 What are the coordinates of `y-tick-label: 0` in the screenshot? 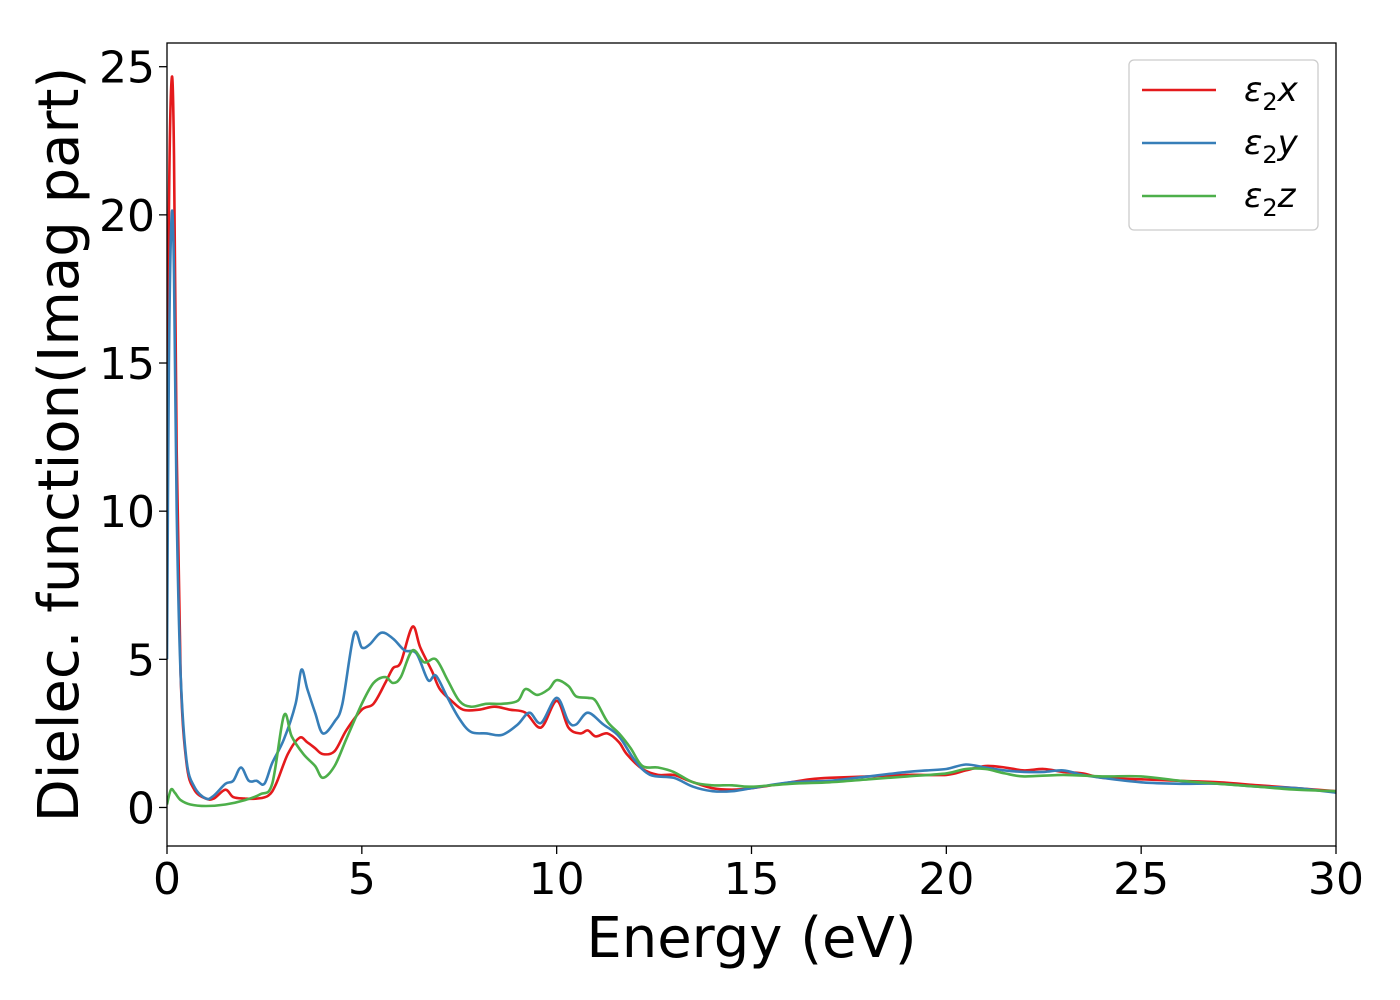 It's located at (141, 808).